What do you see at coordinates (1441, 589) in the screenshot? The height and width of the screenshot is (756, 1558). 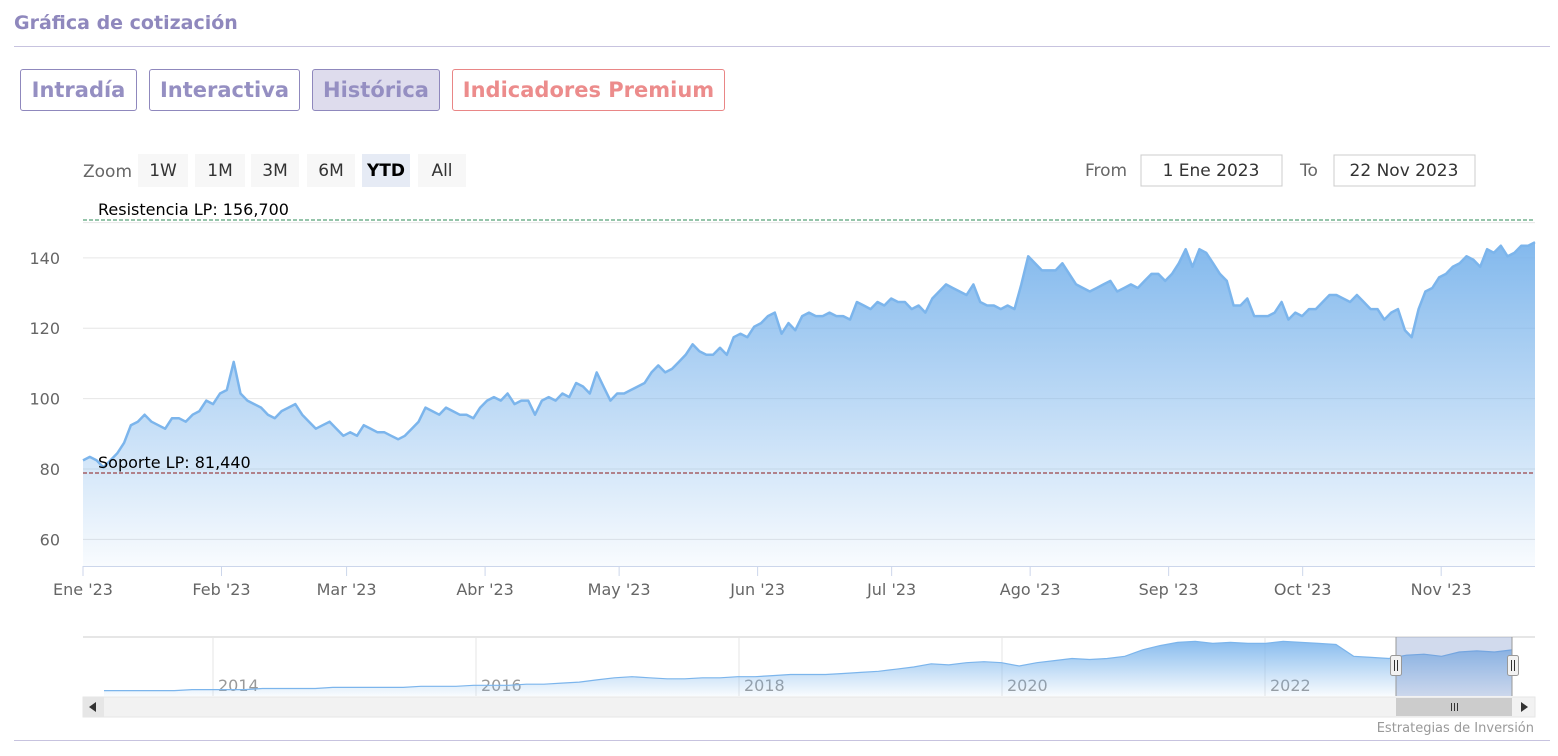 I see `x-tick-label: Nov '23` at bounding box center [1441, 589].